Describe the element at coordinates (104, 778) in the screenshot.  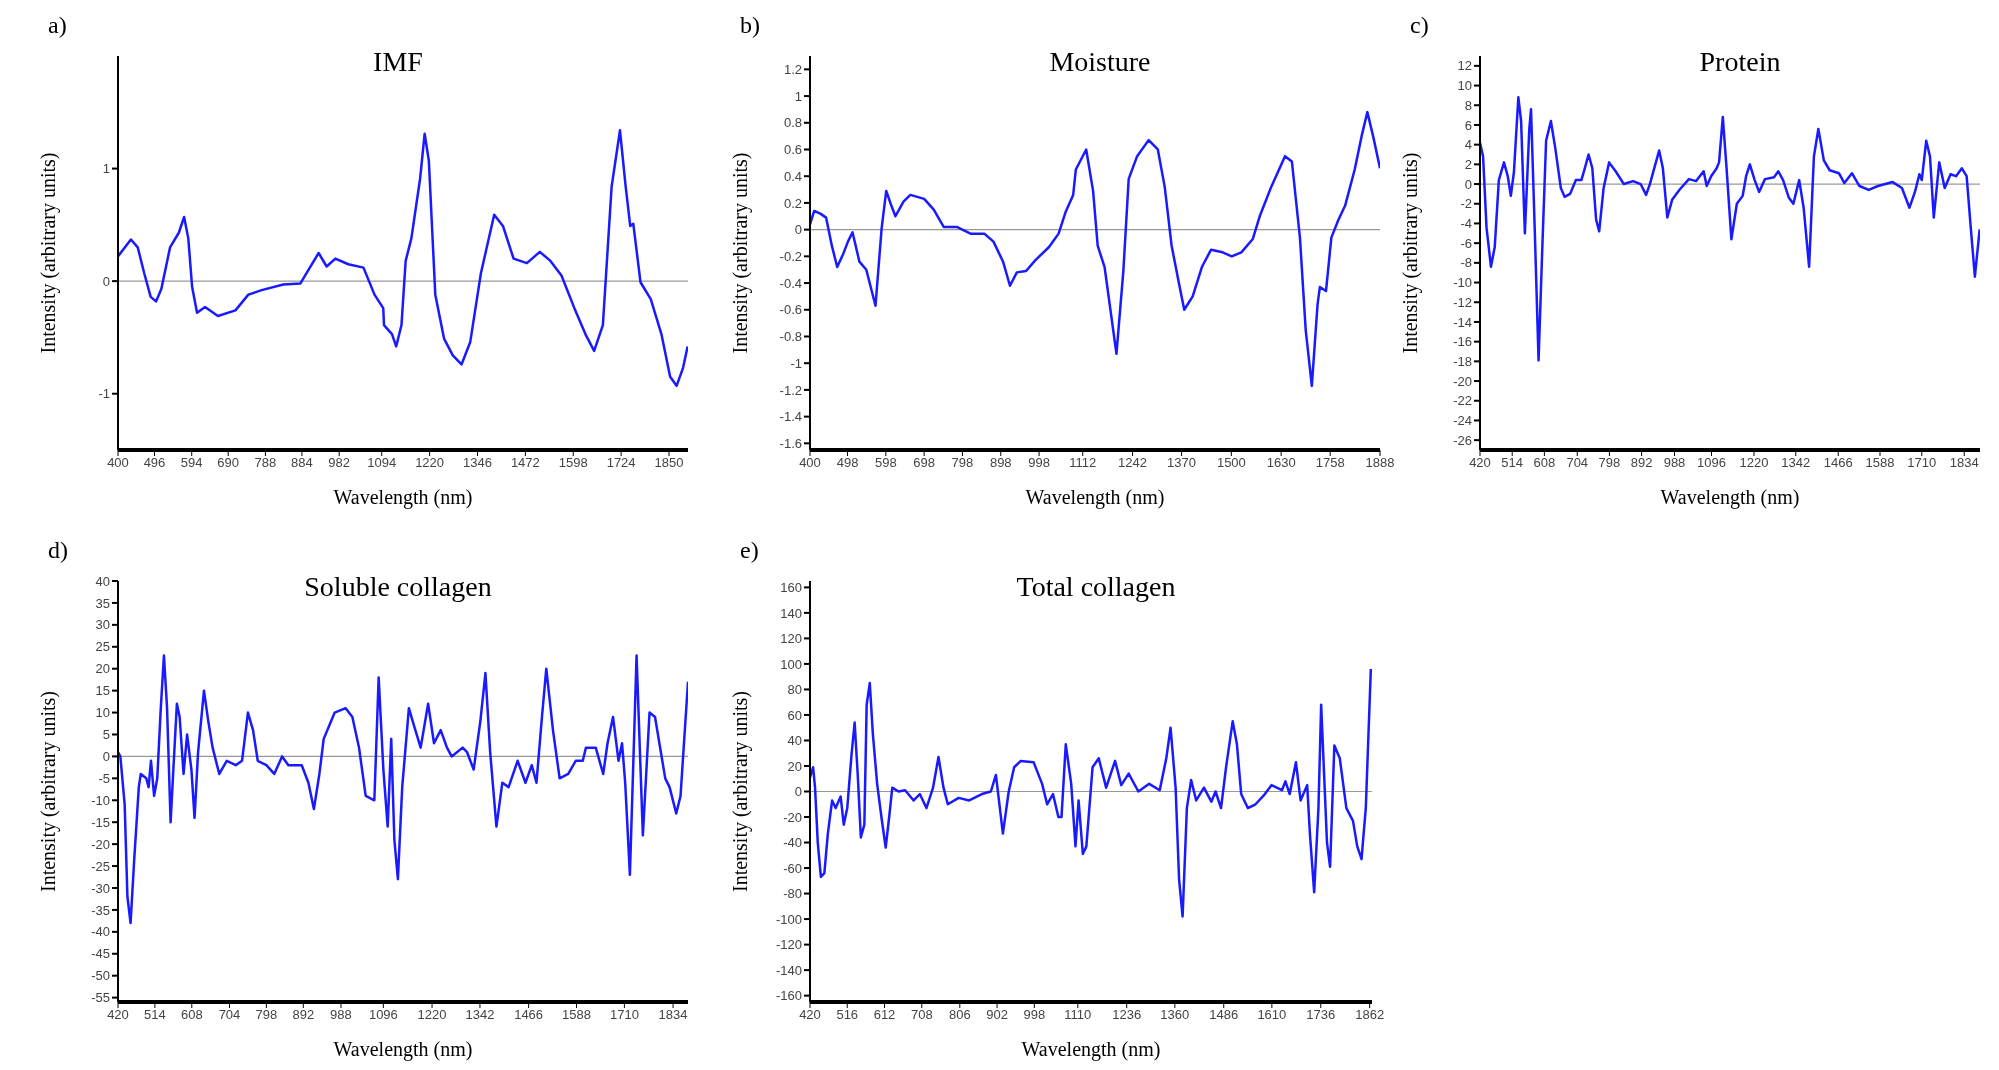
I see `y-tick-label: -5` at that location.